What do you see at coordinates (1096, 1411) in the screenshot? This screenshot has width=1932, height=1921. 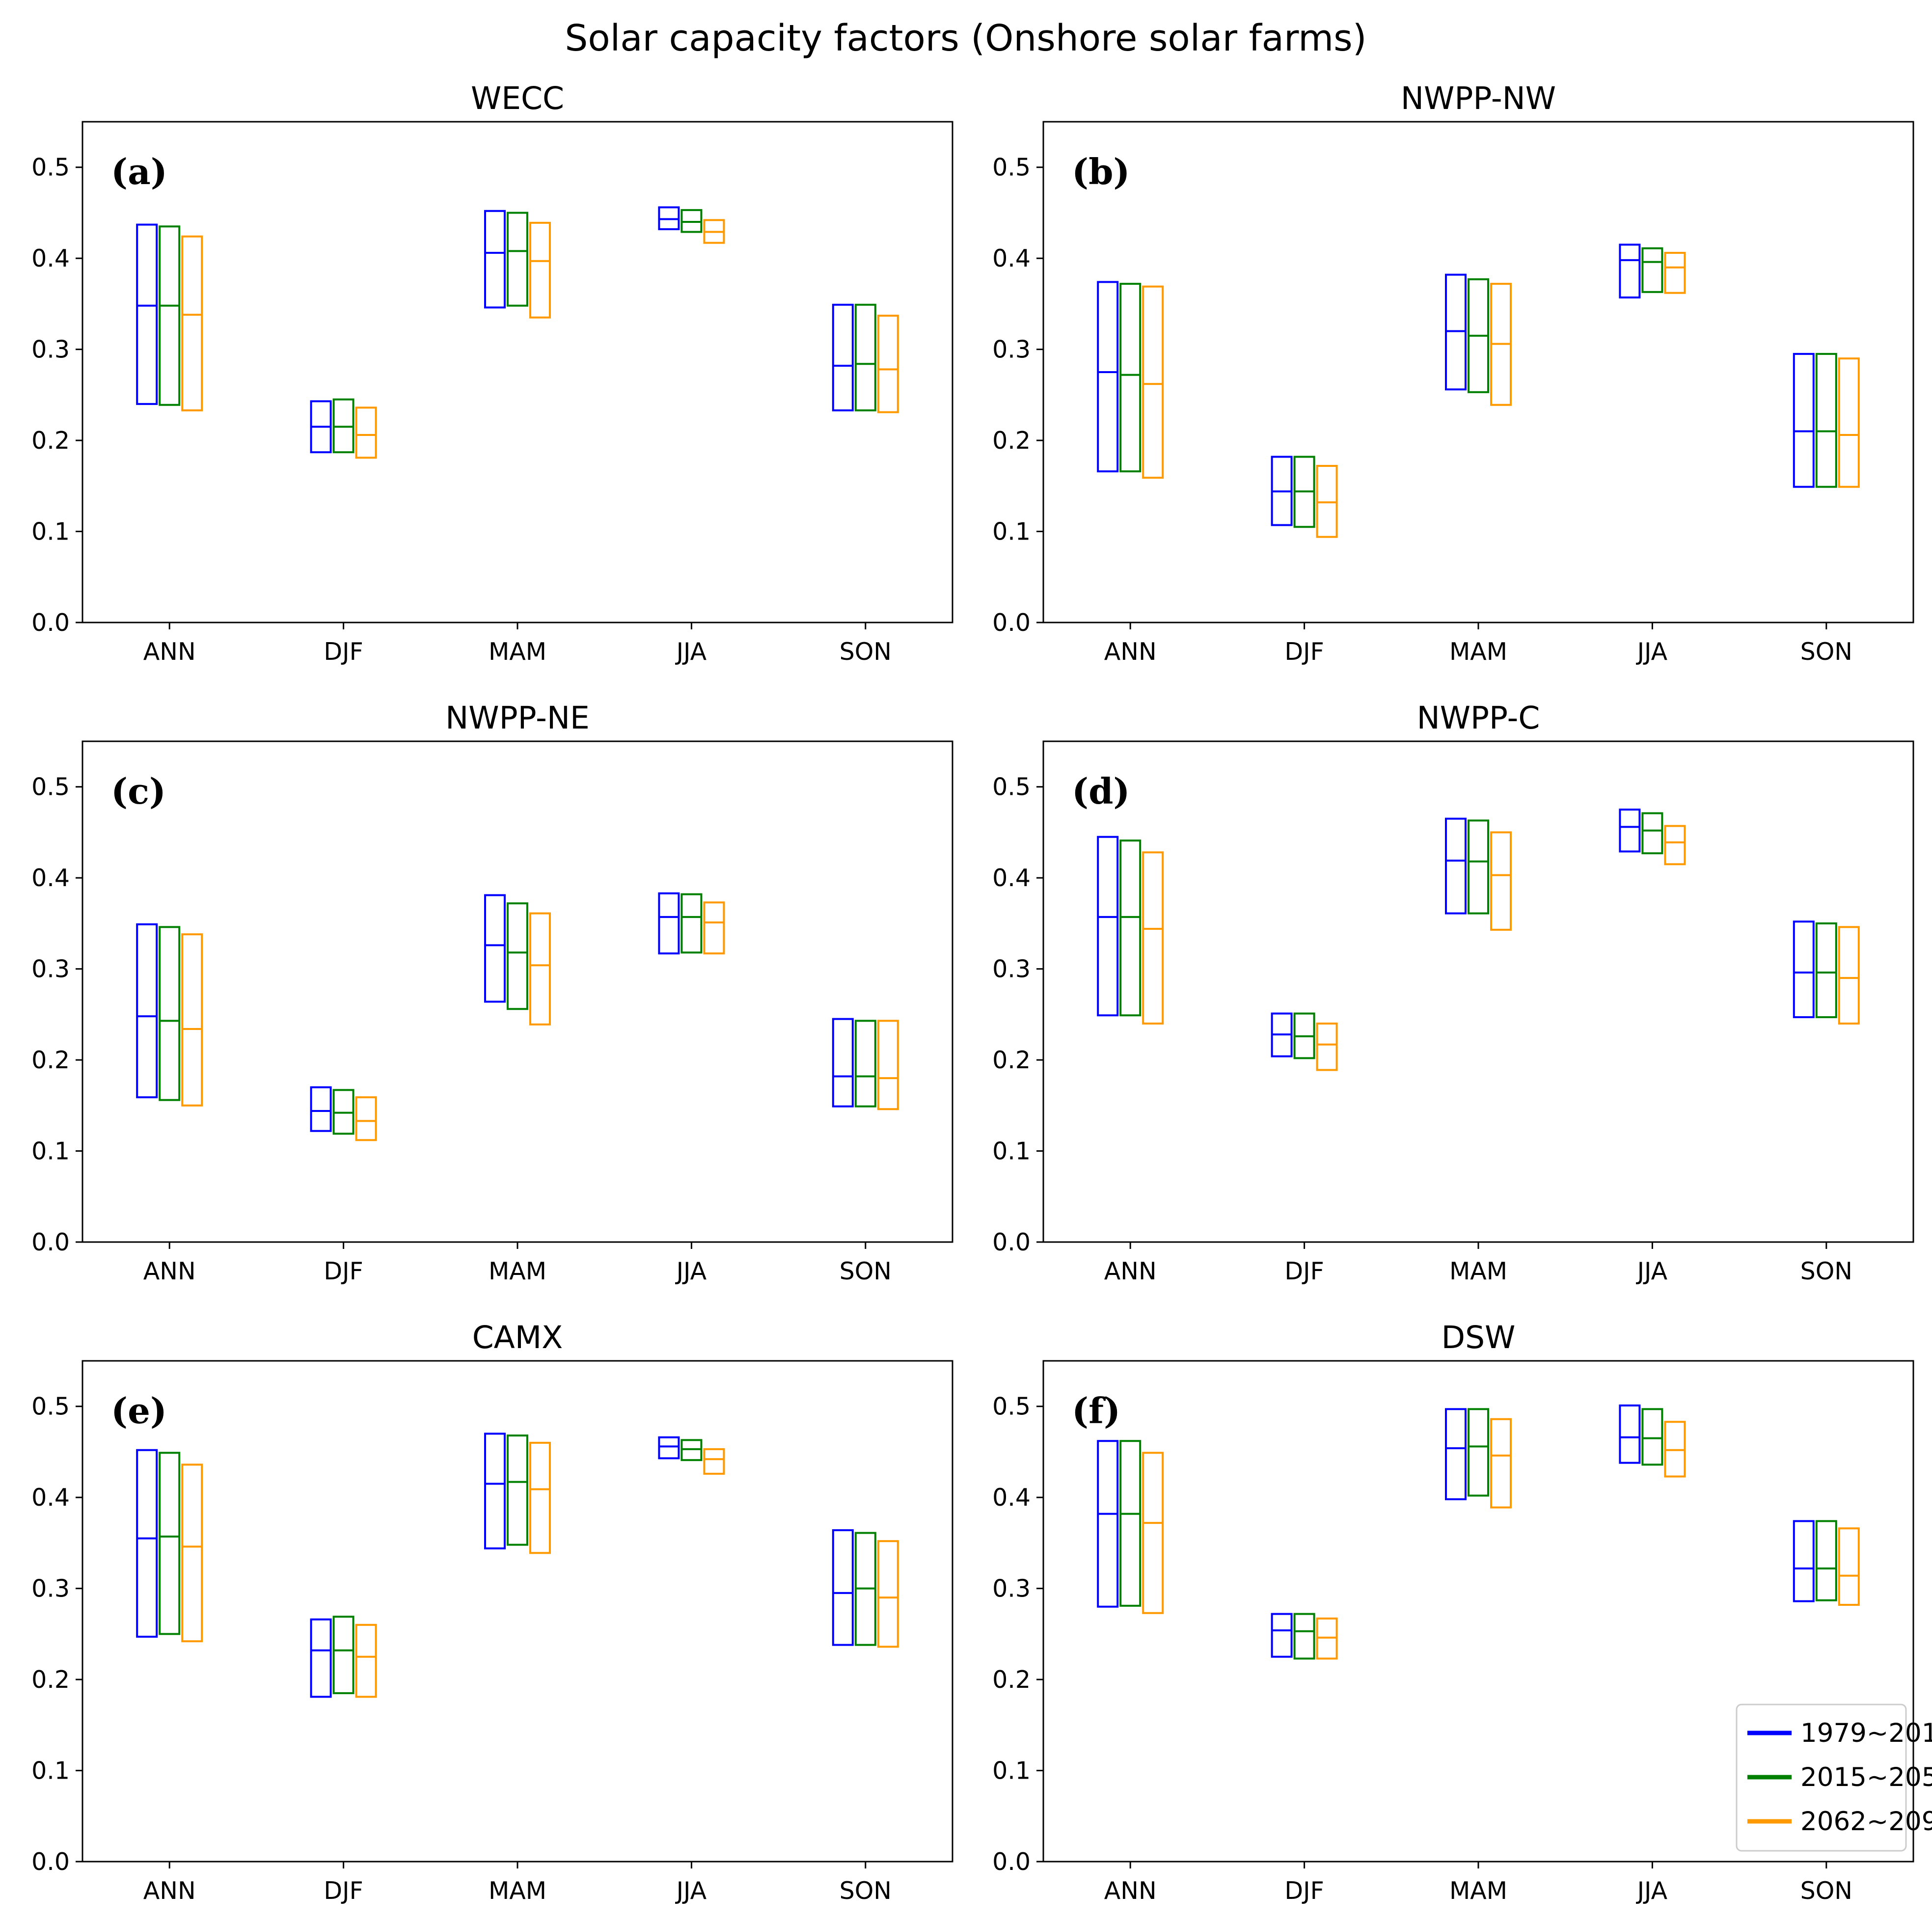 I see `panel-letter: (f)` at bounding box center [1096, 1411].